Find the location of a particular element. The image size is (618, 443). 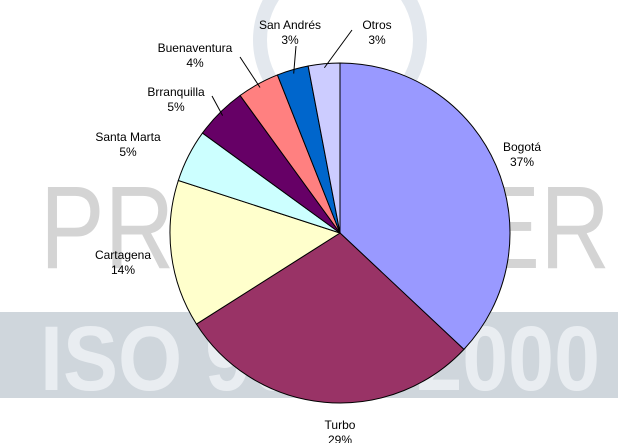

slice-label: Bogotá is located at coordinates (522, 147).